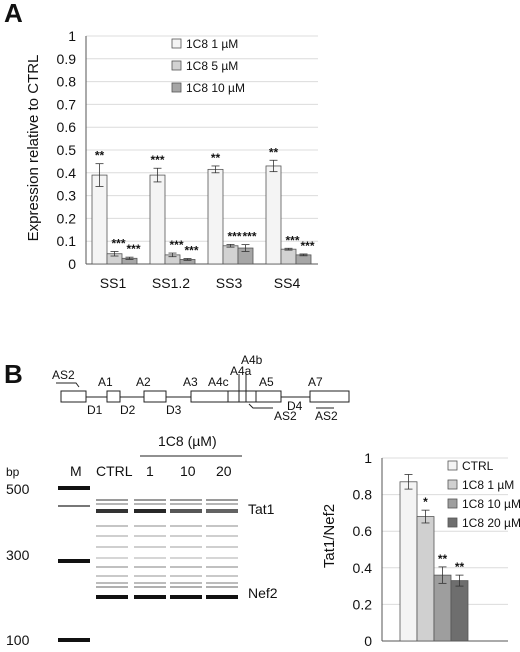 Image resolution: width=520 pixels, height=652 pixels. I want to click on panel-b-letter: B, so click(13, 374).